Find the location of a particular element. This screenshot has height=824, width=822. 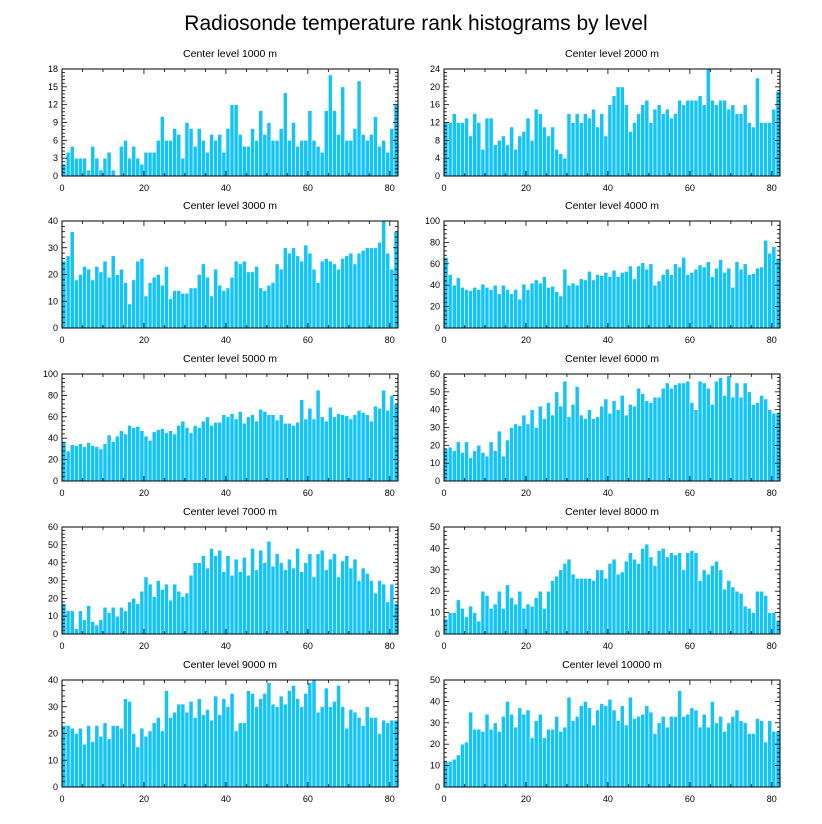

panel-3: Center level 3000 m 0 20 40 60 80 0 10 20 30 40 is located at coordinates (223, 272).